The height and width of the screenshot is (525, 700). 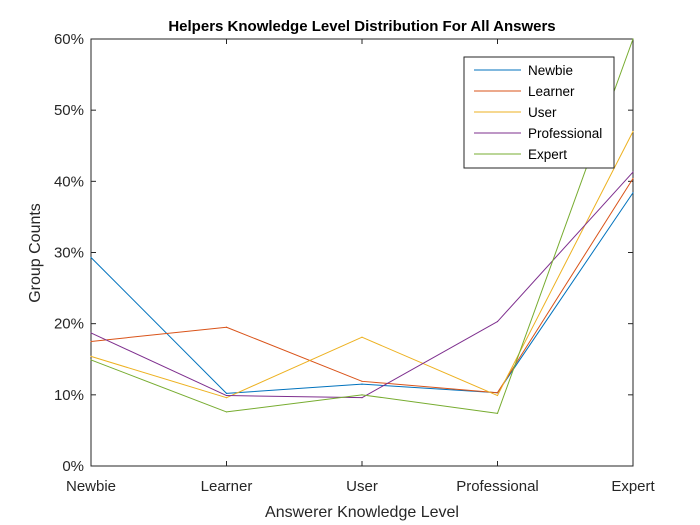 What do you see at coordinates (633, 486) in the screenshot?
I see `x-tick-label: Expert` at bounding box center [633, 486].